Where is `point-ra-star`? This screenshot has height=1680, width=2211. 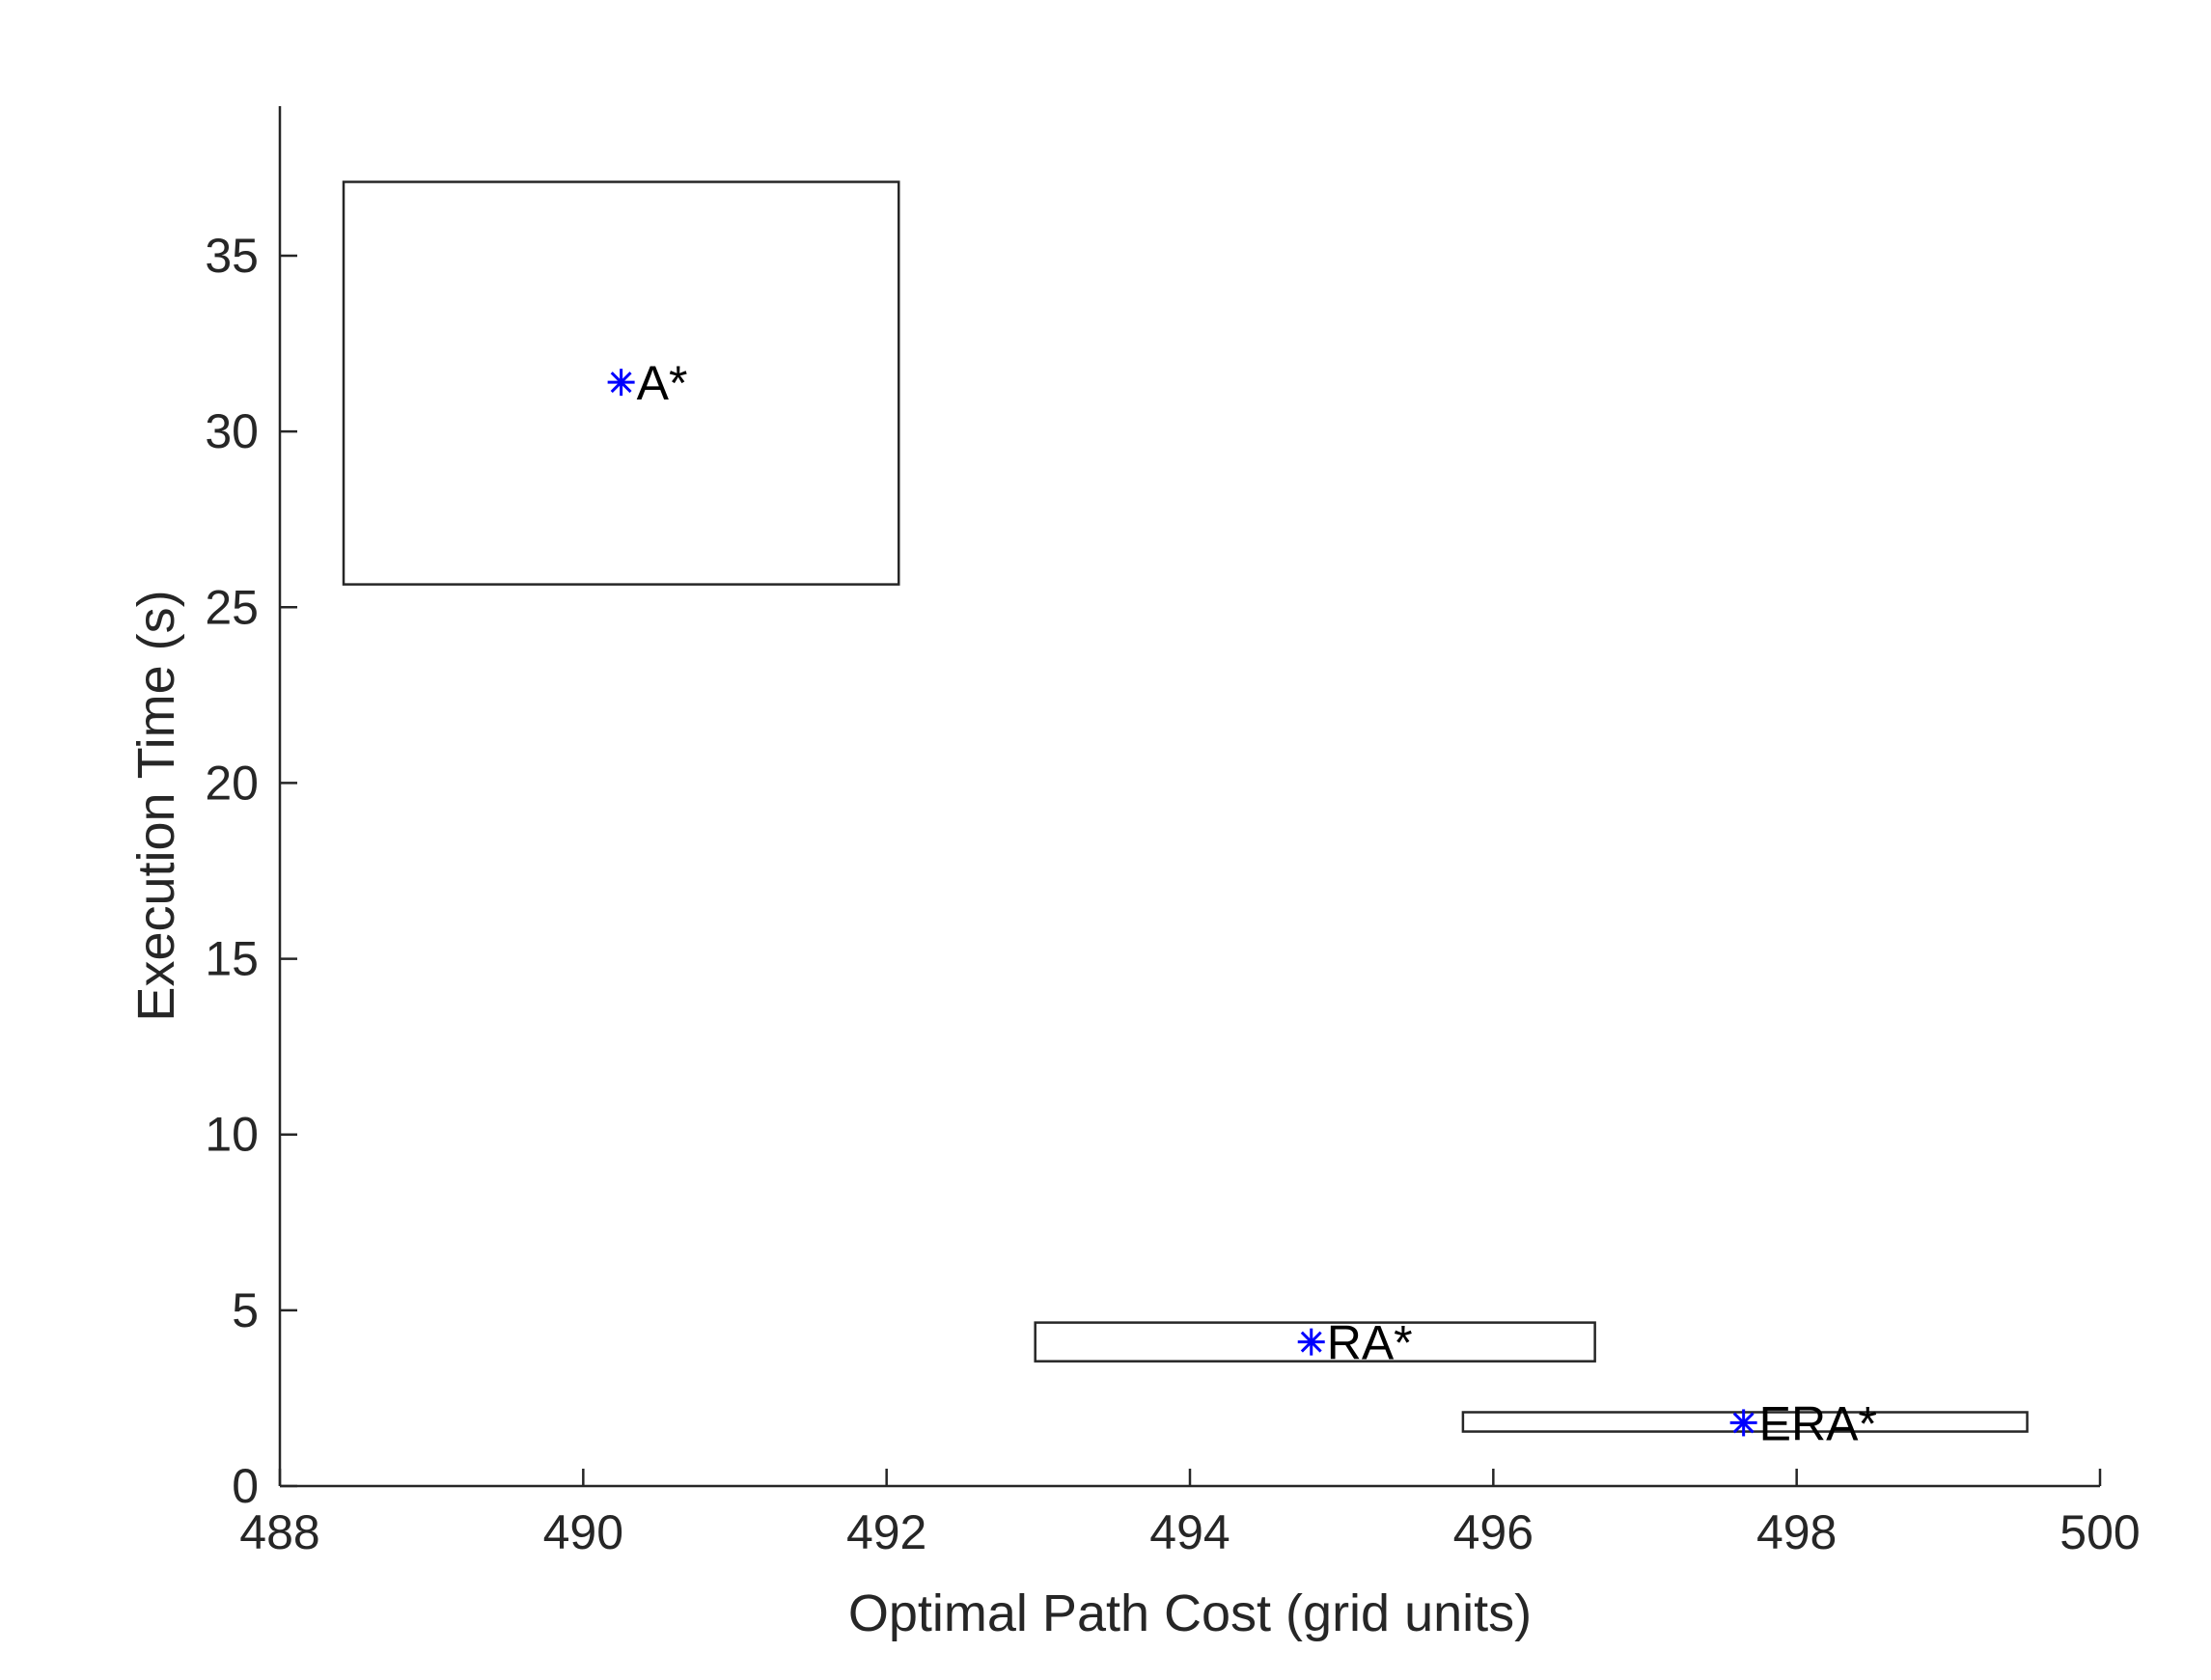 point-ra-star is located at coordinates (1311, 1342).